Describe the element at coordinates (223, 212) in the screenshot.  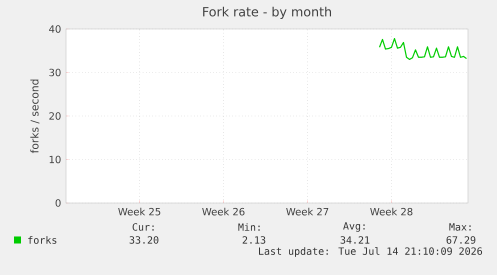
I see `x-tick-label: Week 26` at that location.